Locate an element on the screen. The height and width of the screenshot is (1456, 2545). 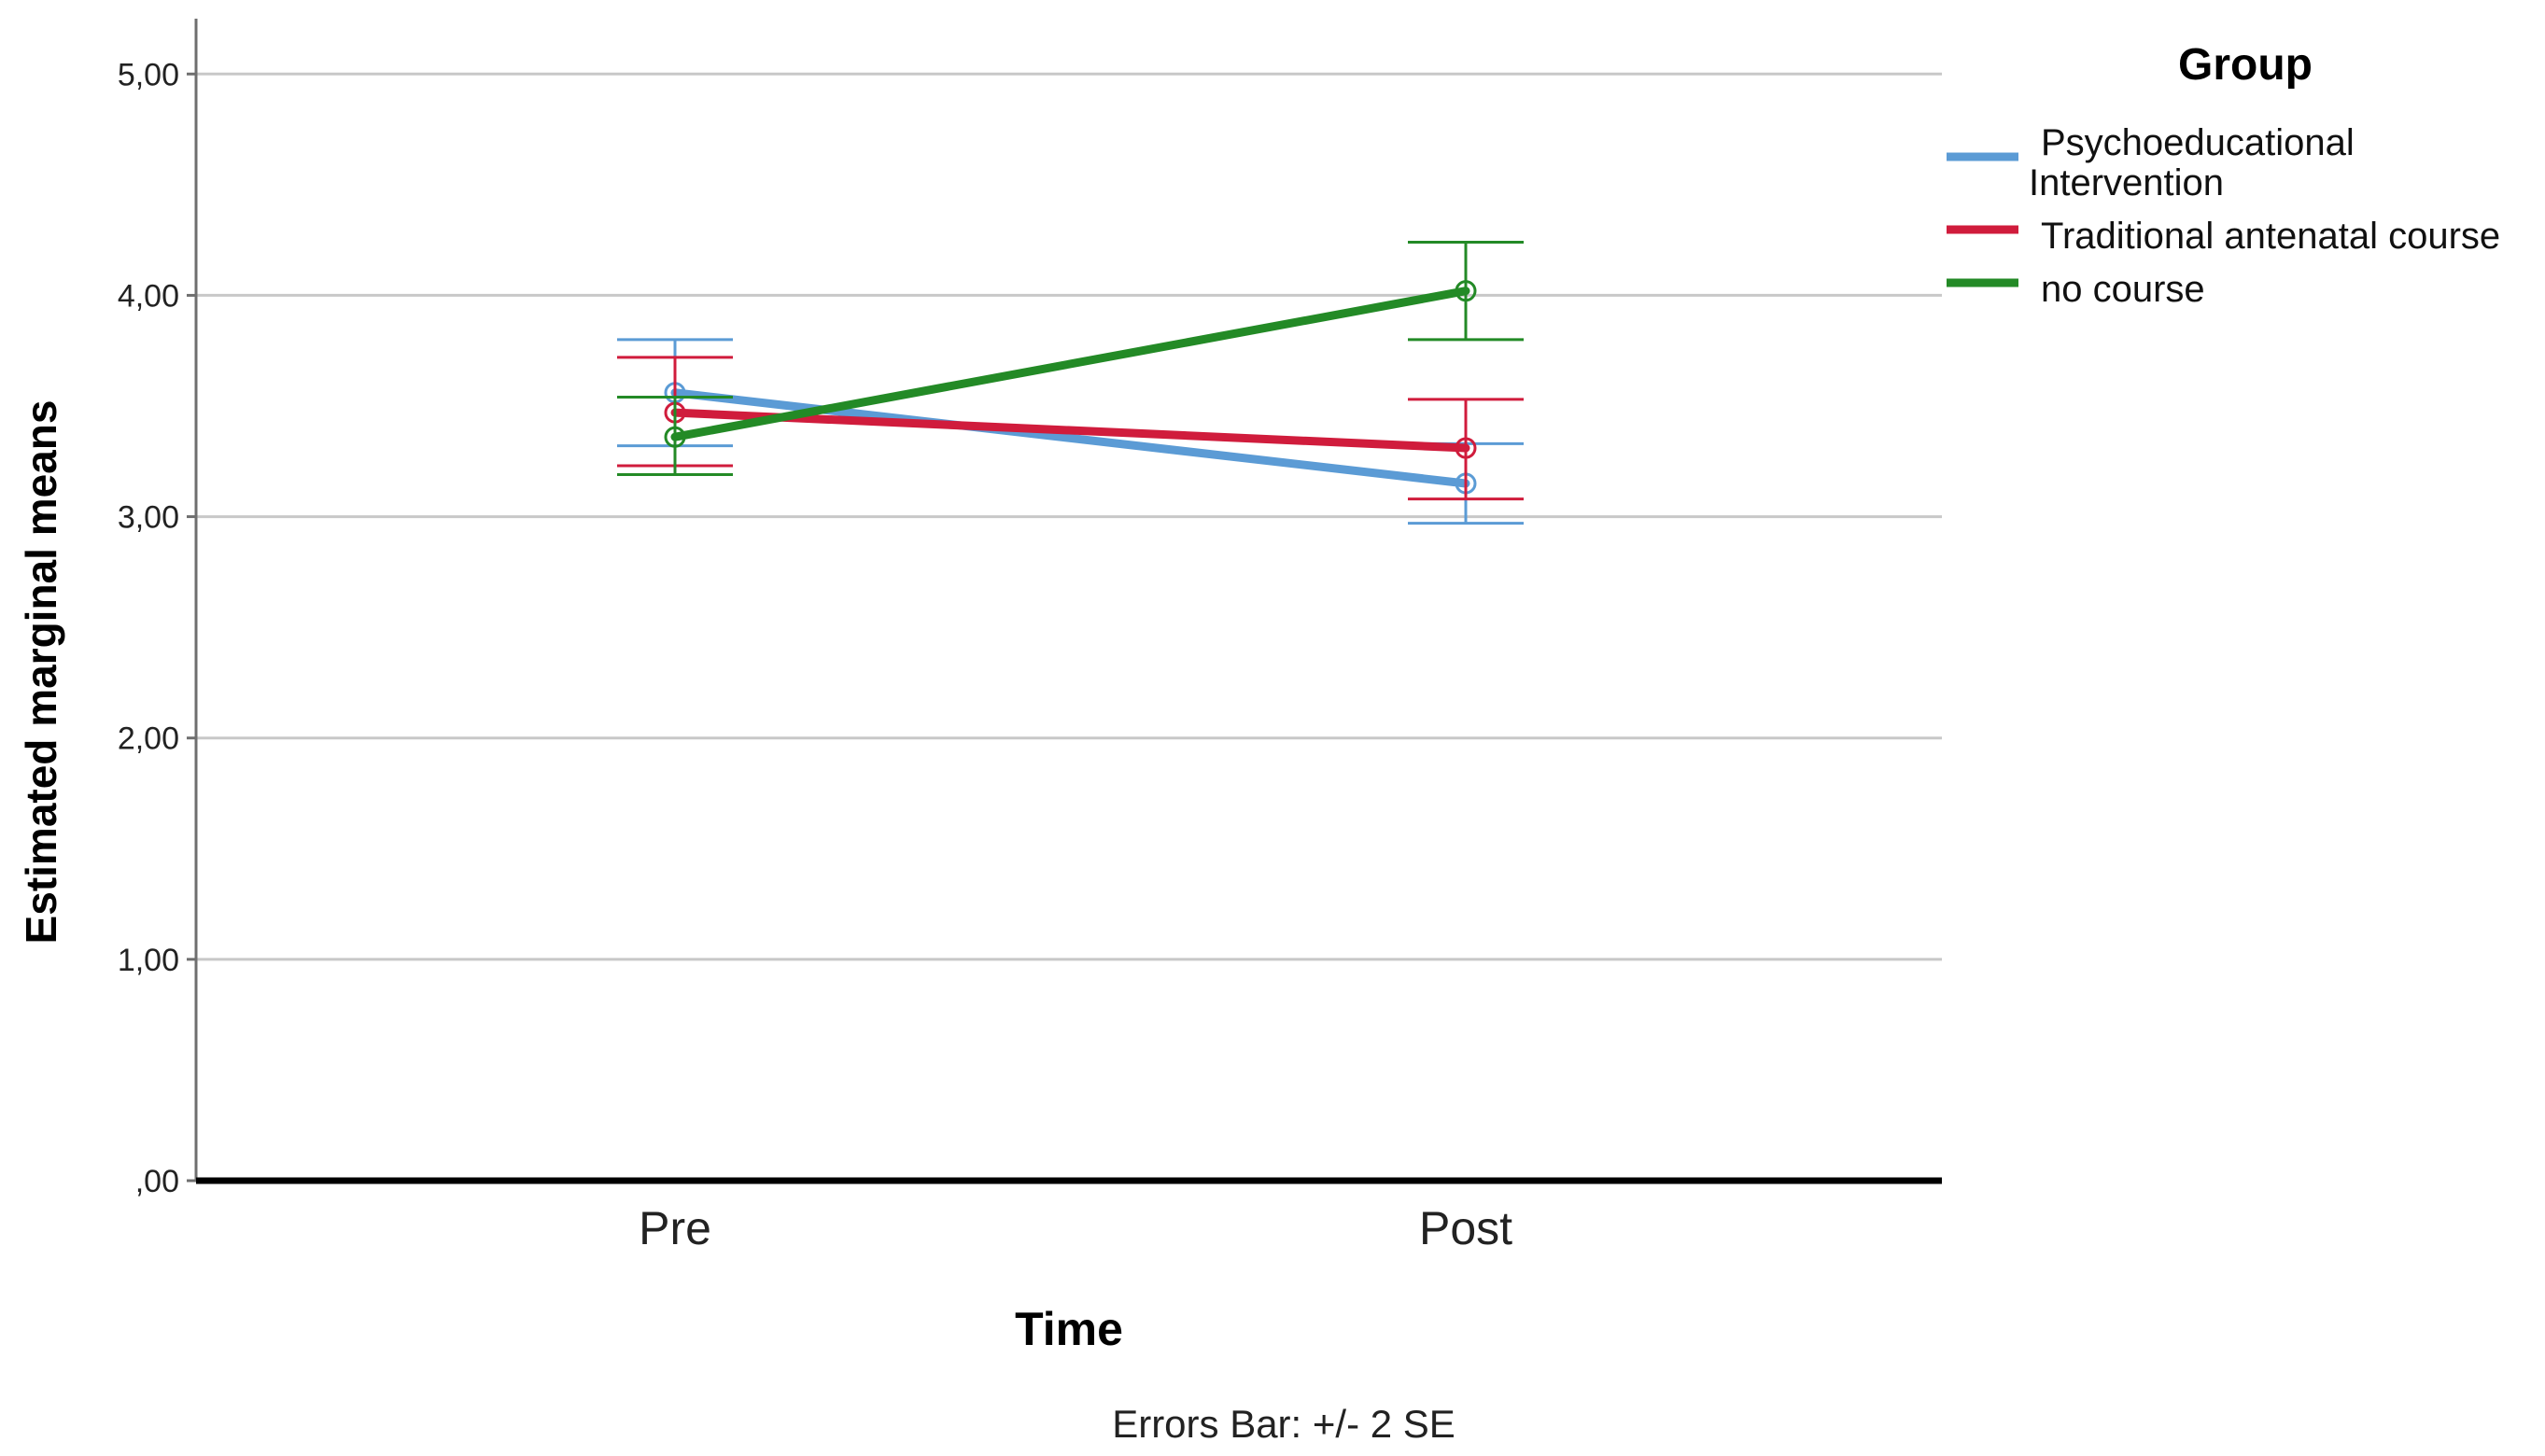
y-tick-label: 3,00 is located at coordinates (148, 518).